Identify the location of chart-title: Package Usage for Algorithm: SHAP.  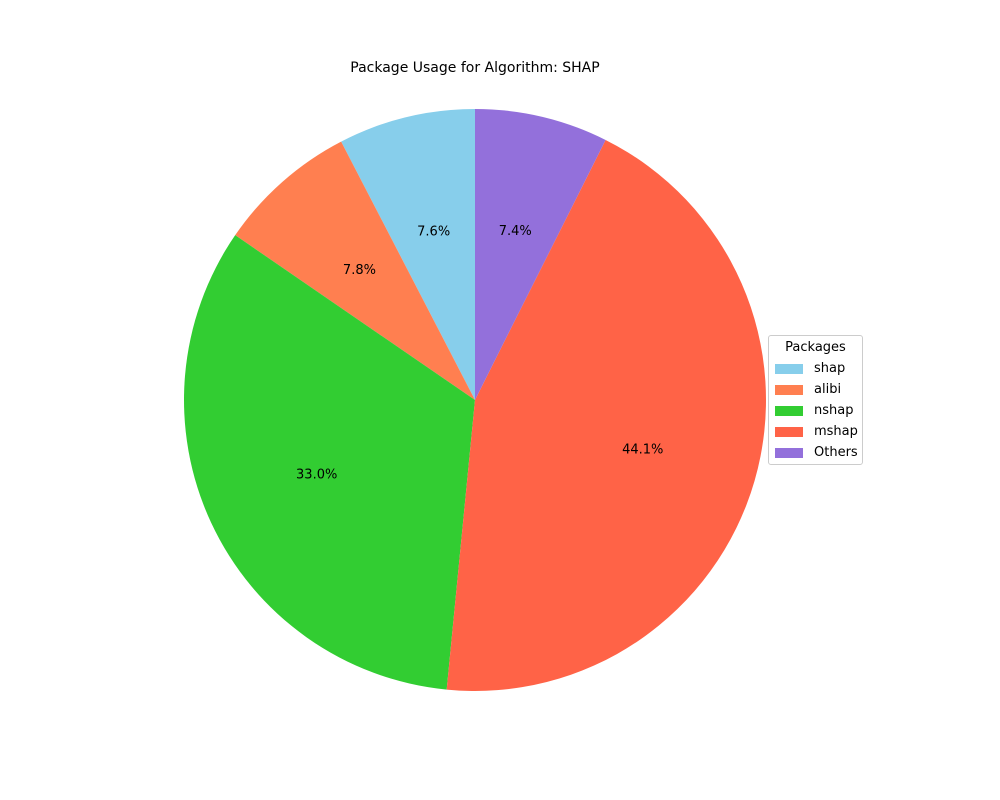
(474, 68).